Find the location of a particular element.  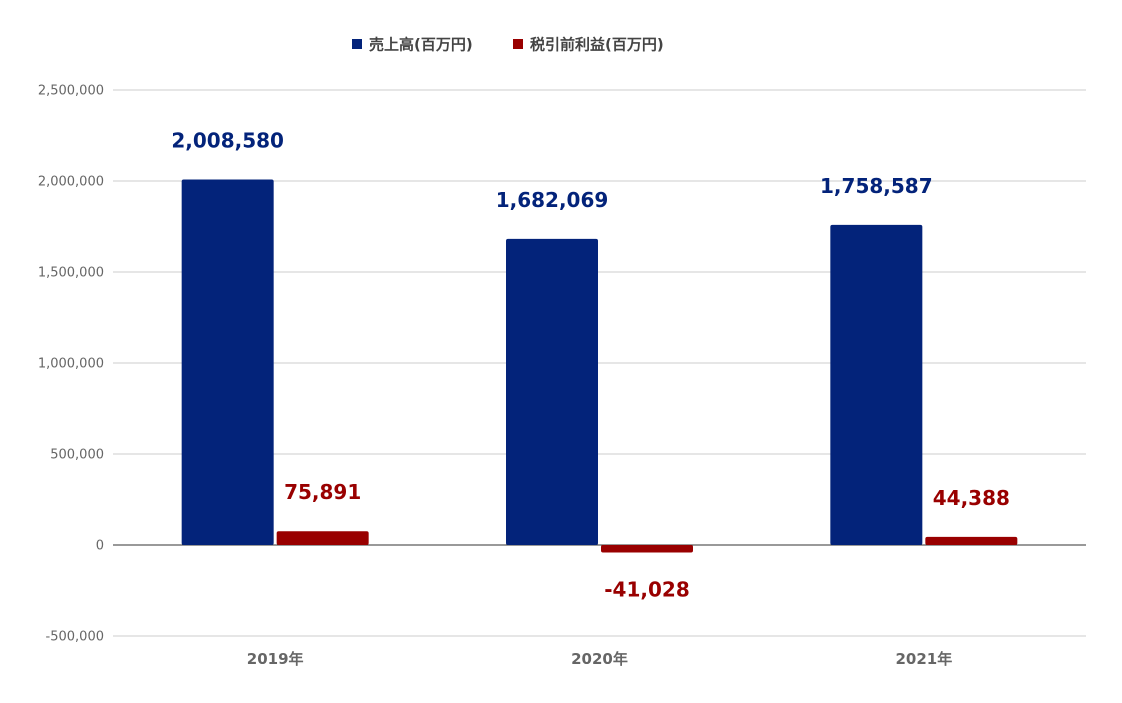

data-label-sales-0: 2,008,580 is located at coordinates (227, 140).